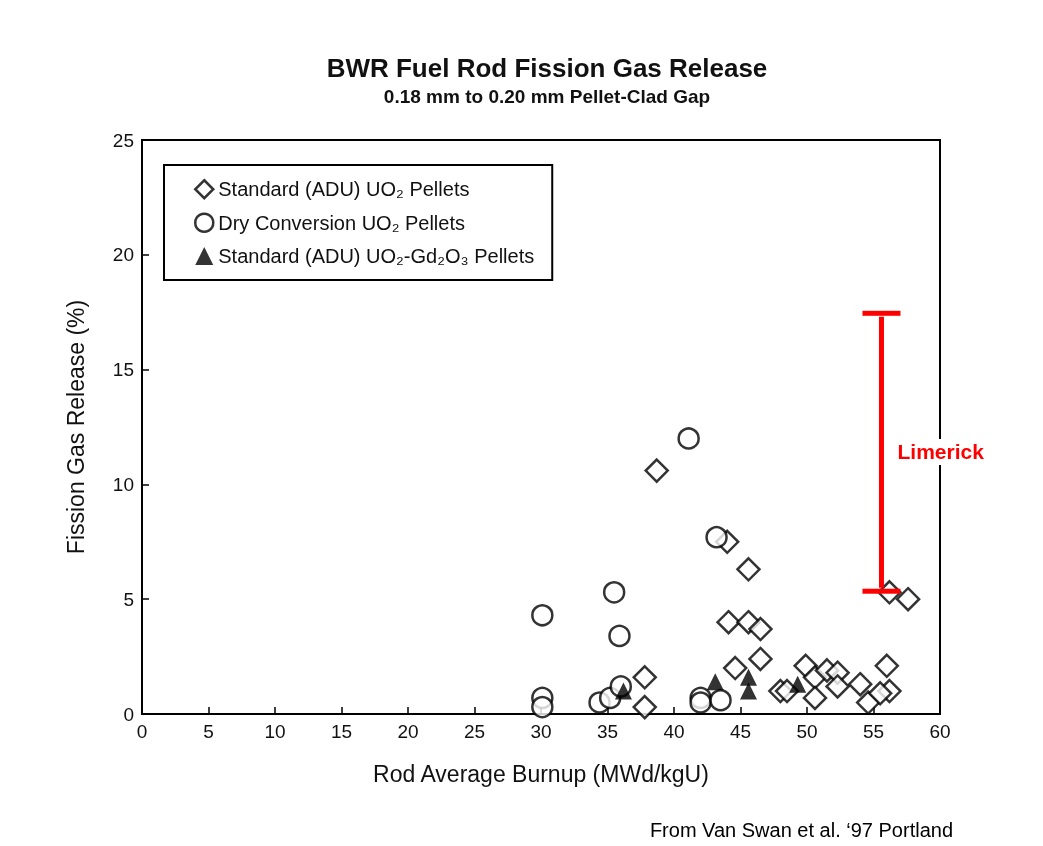 Image resolution: width=1043 pixels, height=846 pixels. What do you see at coordinates (128, 714) in the screenshot?
I see `y-tick-label: 0` at bounding box center [128, 714].